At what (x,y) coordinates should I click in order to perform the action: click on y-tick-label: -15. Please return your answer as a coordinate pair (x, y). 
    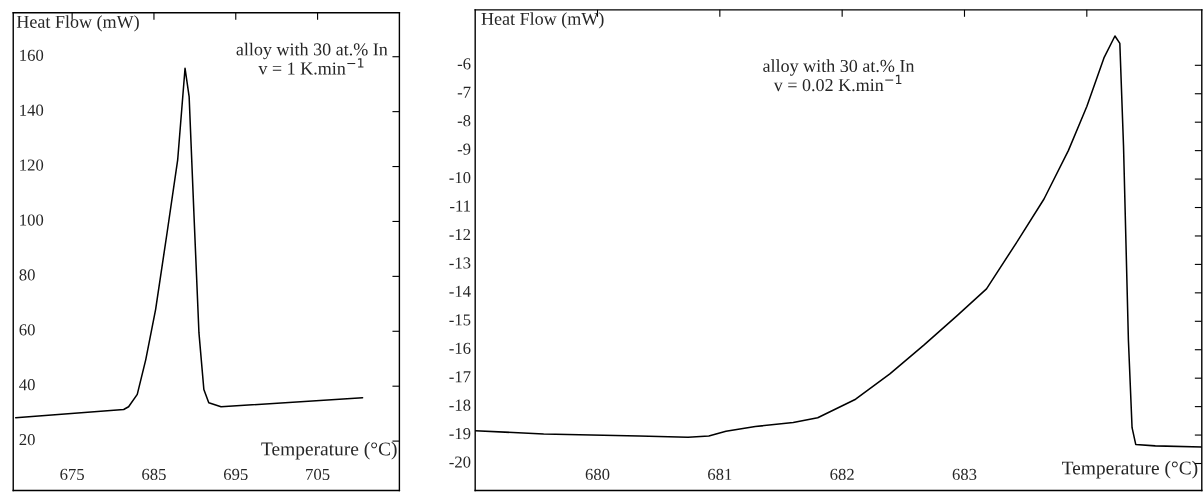
    Looking at the image, I should click on (460, 320).